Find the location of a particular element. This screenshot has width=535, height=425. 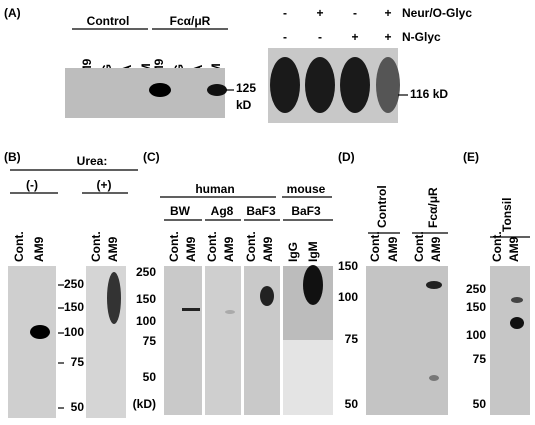

species-label: mouse is located at coordinates (306, 189).